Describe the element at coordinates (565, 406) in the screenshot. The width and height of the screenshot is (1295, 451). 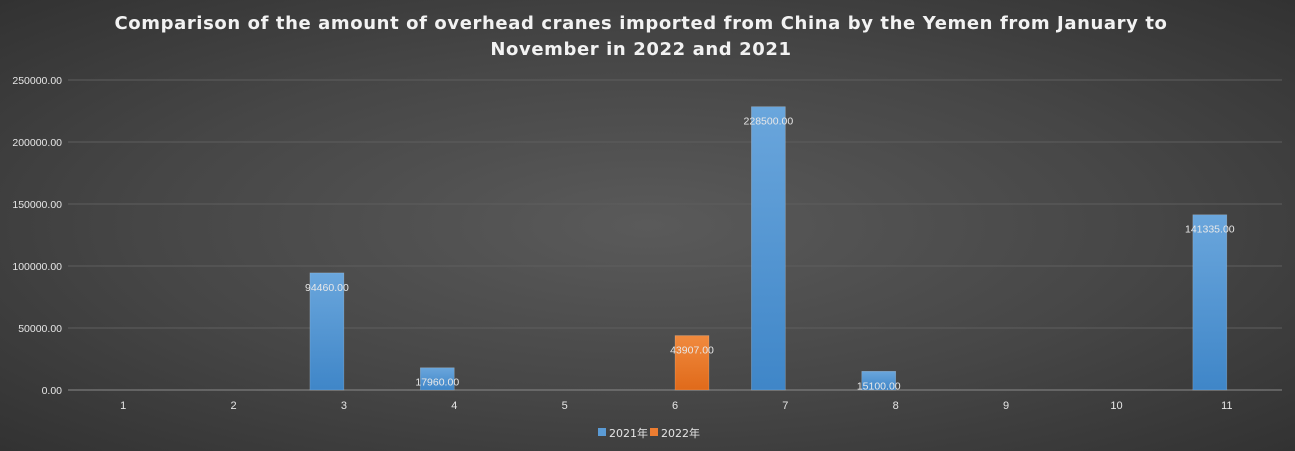
I see `x-tick-label: 5` at that location.